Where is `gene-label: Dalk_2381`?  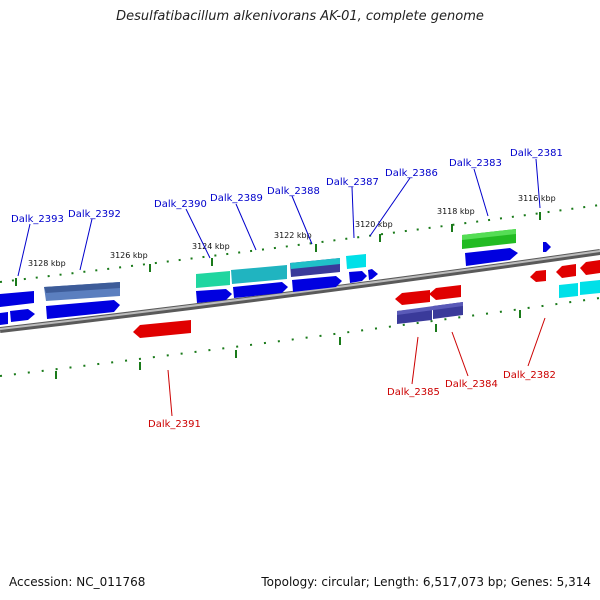
gene-label: Dalk_2381 is located at coordinates (536, 153).